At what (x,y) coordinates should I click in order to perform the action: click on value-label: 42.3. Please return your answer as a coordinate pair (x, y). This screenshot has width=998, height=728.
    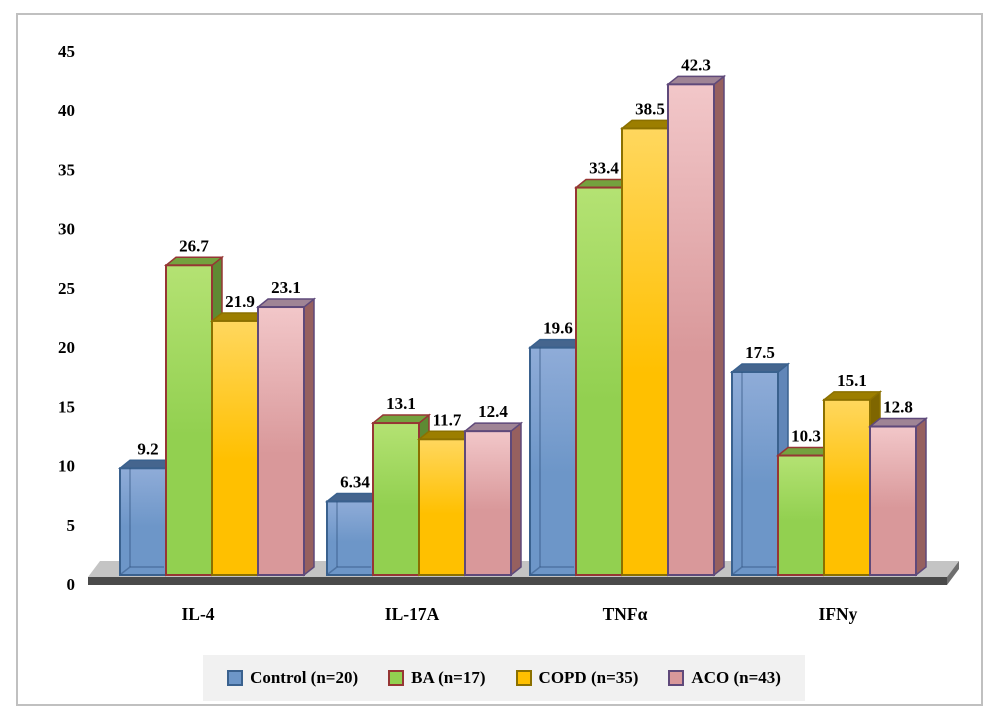
    Looking at the image, I should click on (696, 64).